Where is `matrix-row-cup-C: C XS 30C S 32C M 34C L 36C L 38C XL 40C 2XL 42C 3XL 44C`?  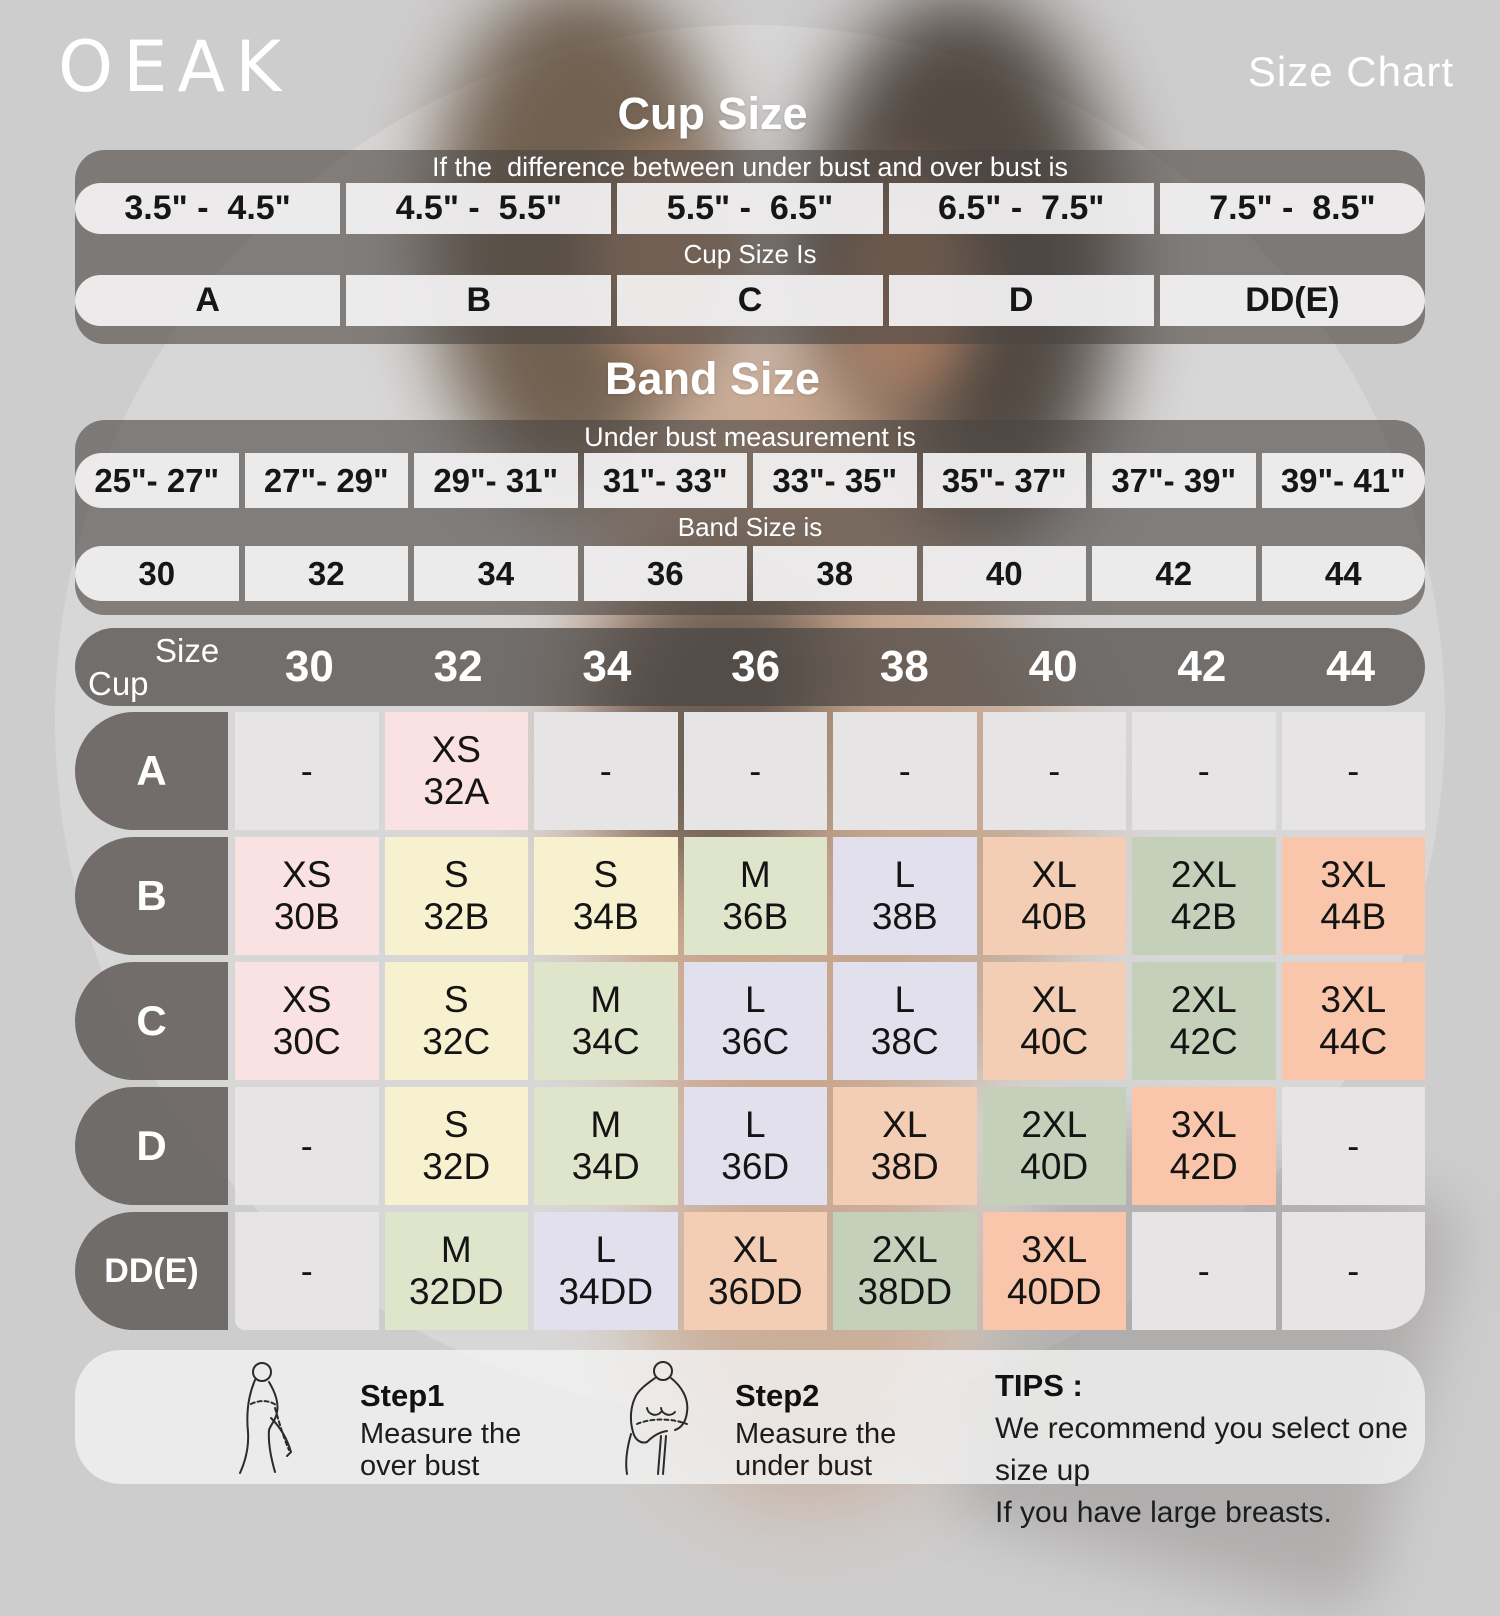 matrix-row-cup-C: C XS 30C S 32C M 34C L 36C L 38C XL 40C 2XL 42C 3XL 44C is located at coordinates (750, 1021).